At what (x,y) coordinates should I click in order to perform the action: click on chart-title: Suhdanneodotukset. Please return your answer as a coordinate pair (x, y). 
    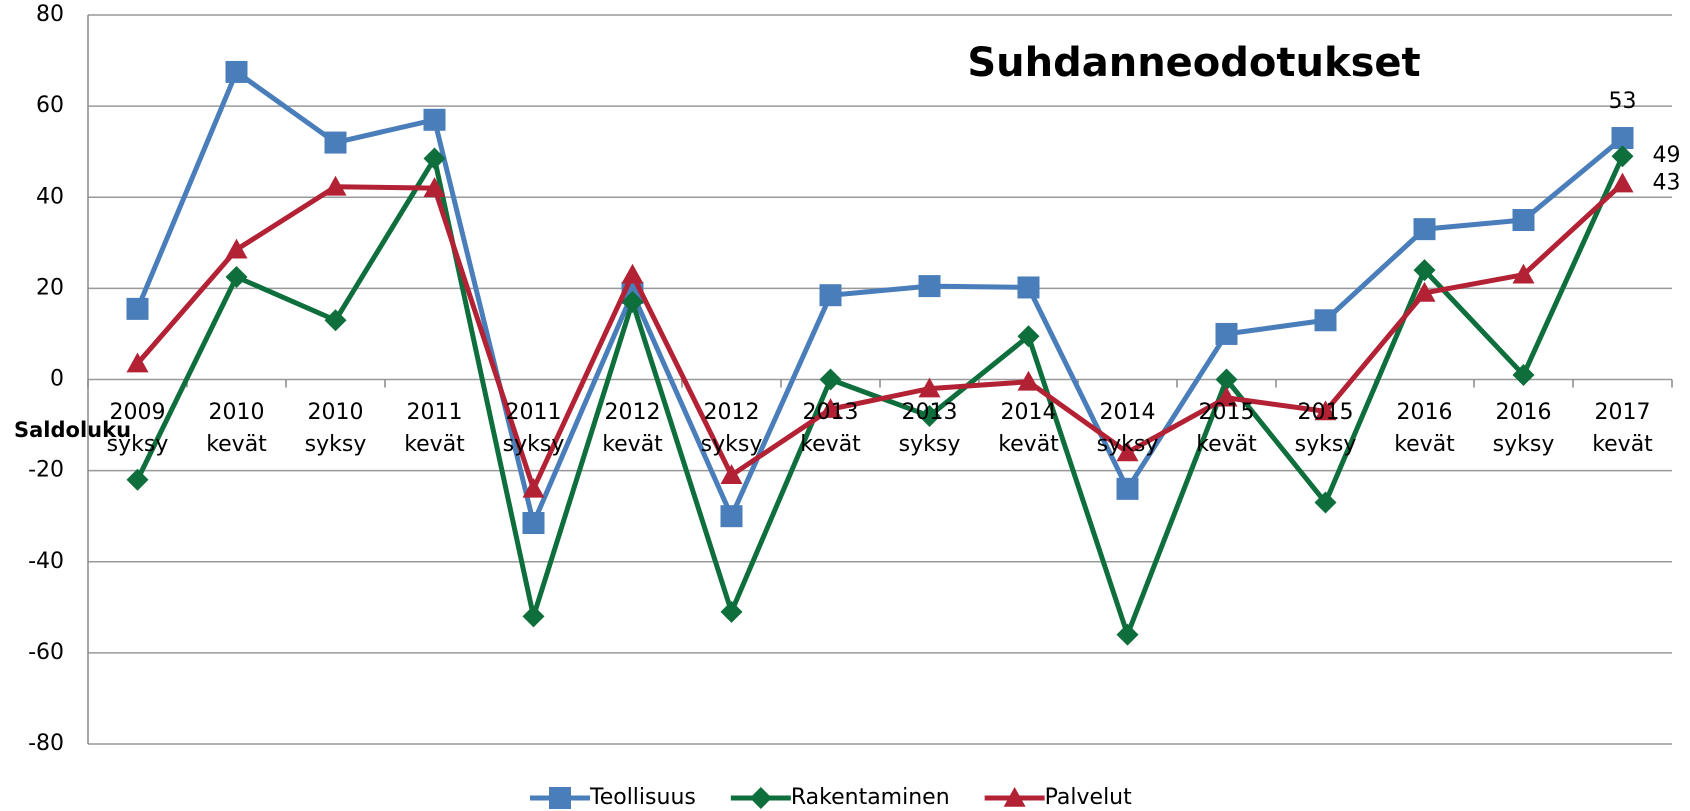
    Looking at the image, I should click on (1193, 63).